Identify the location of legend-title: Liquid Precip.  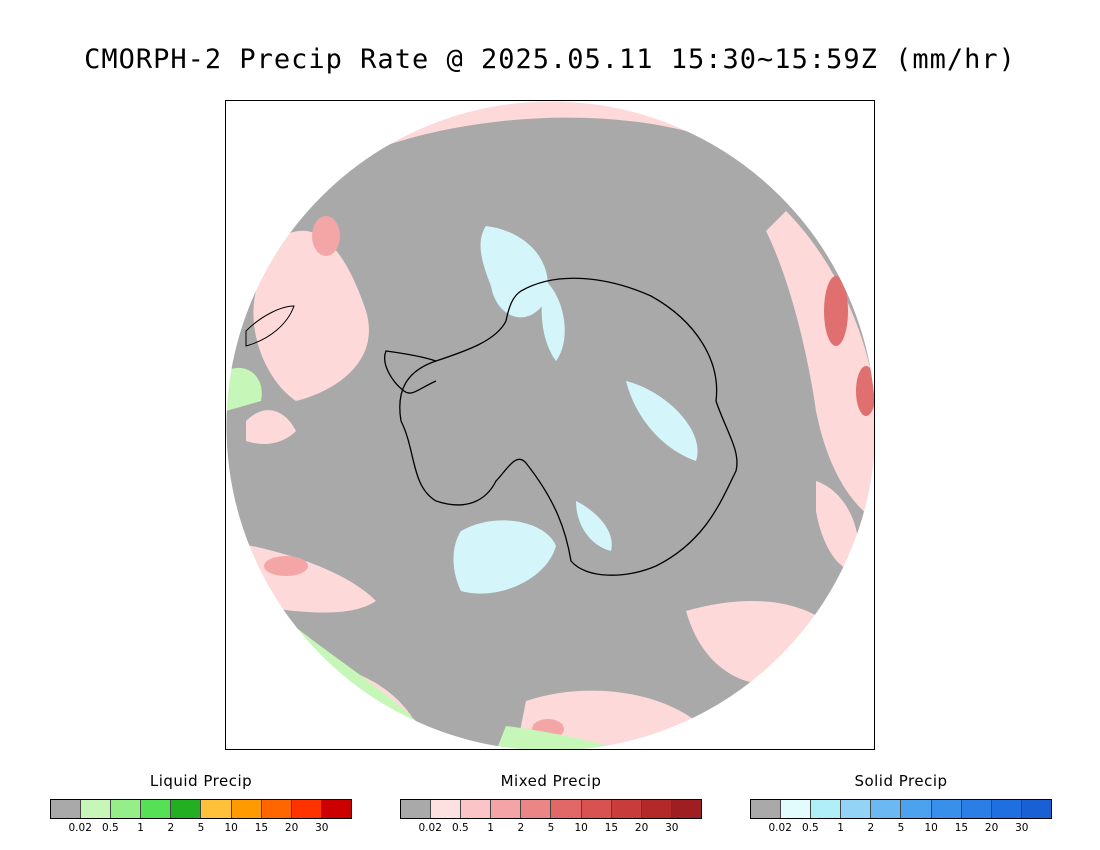
(201, 781).